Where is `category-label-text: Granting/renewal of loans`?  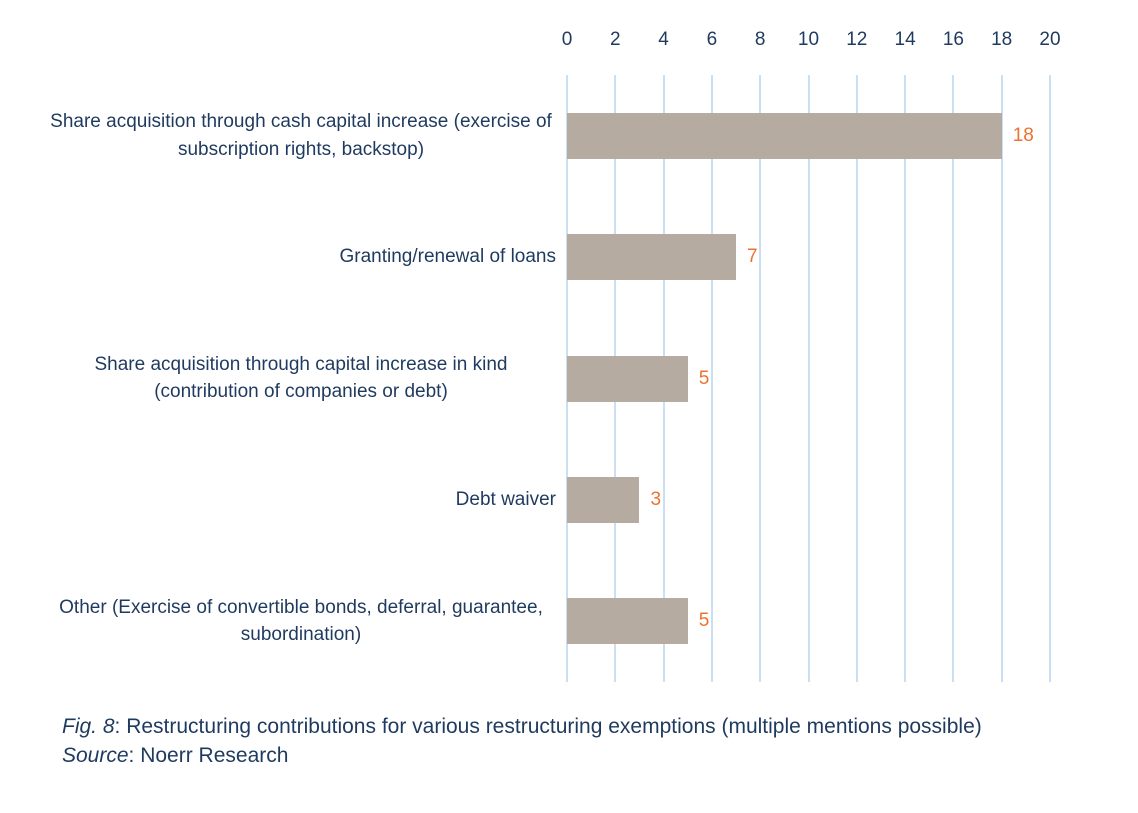 category-label-text: Granting/renewal of loans is located at coordinates (447, 257).